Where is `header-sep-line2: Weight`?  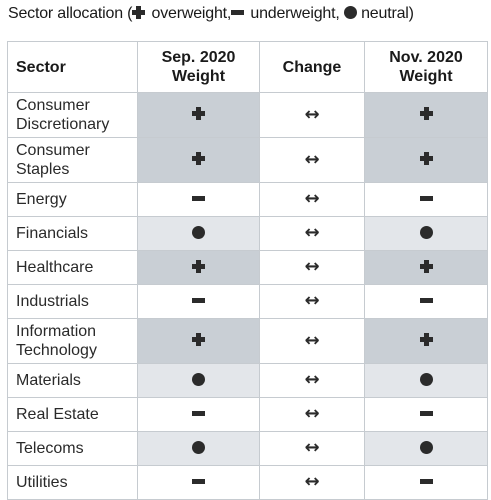 header-sep-line2: Weight is located at coordinates (198, 76).